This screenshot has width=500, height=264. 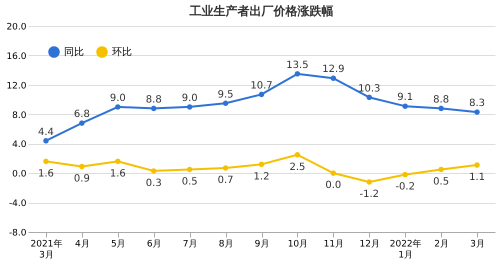 What do you see at coordinates (19, 115) in the screenshot?
I see `y-tick-label: 8.0` at bounding box center [19, 115].